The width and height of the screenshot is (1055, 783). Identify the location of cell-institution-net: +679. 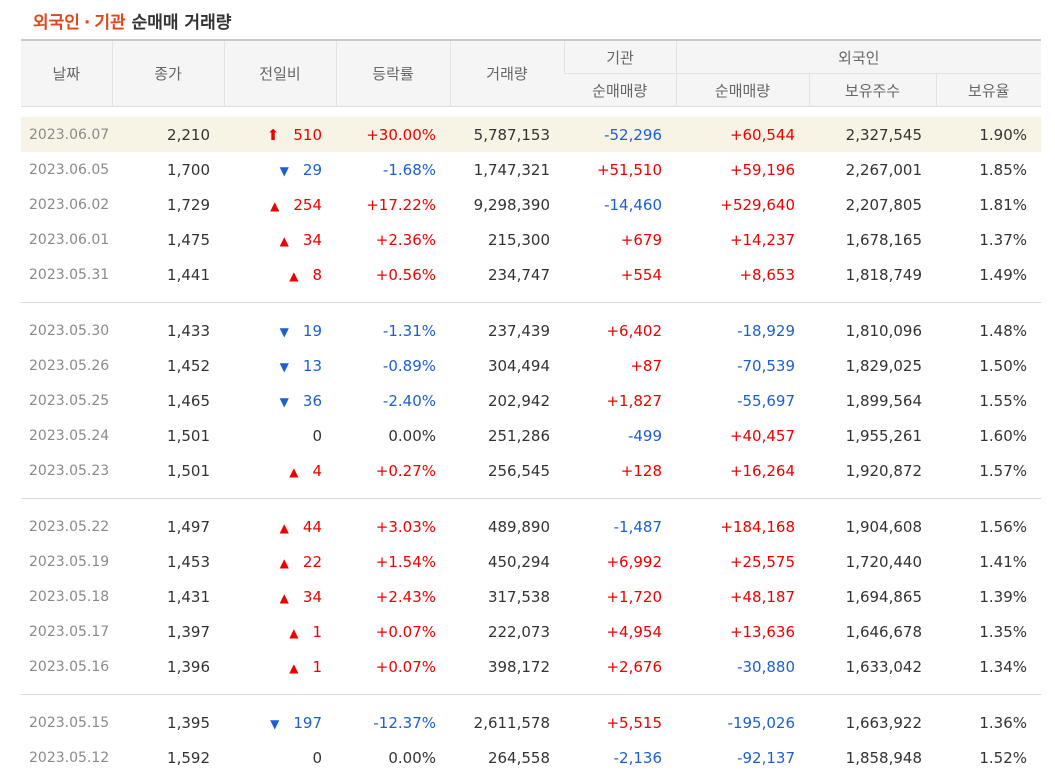
(641, 239).